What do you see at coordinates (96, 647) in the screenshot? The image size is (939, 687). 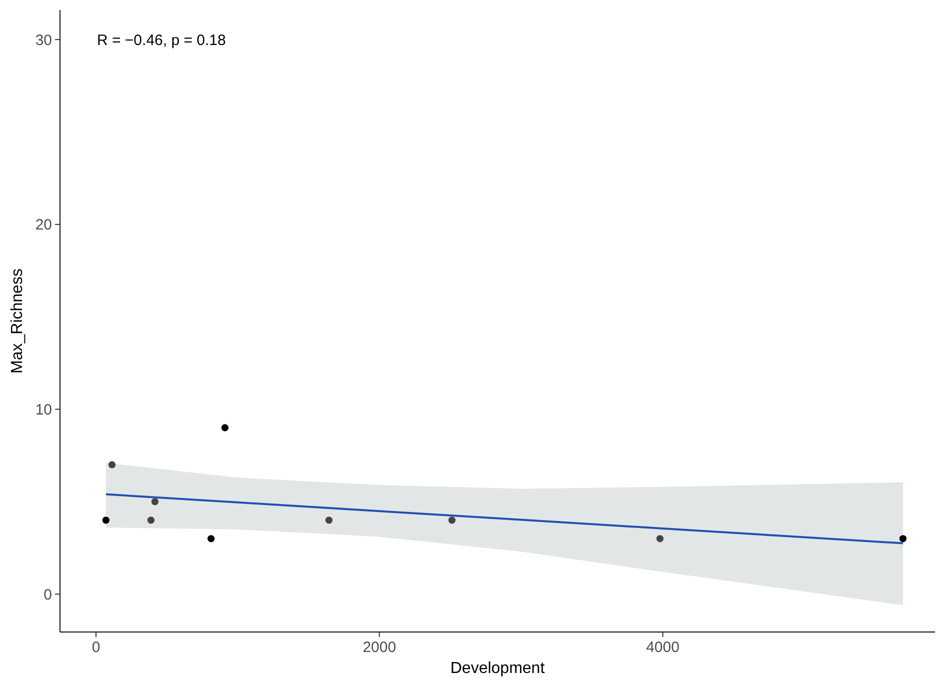 I see `x-tick-label: 0` at bounding box center [96, 647].